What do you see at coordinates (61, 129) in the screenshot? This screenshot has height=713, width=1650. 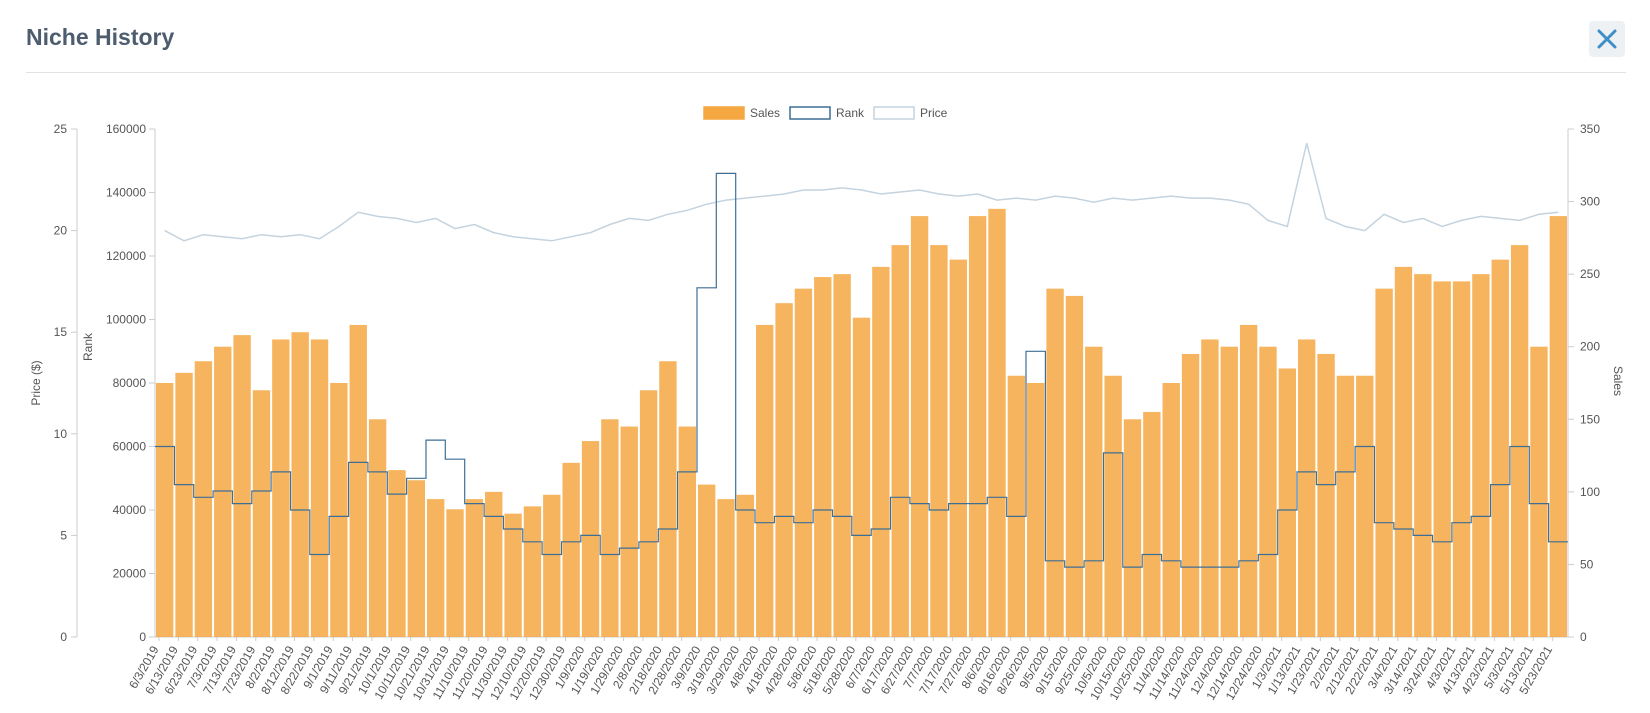 I see `price-tick-label: 25` at bounding box center [61, 129].